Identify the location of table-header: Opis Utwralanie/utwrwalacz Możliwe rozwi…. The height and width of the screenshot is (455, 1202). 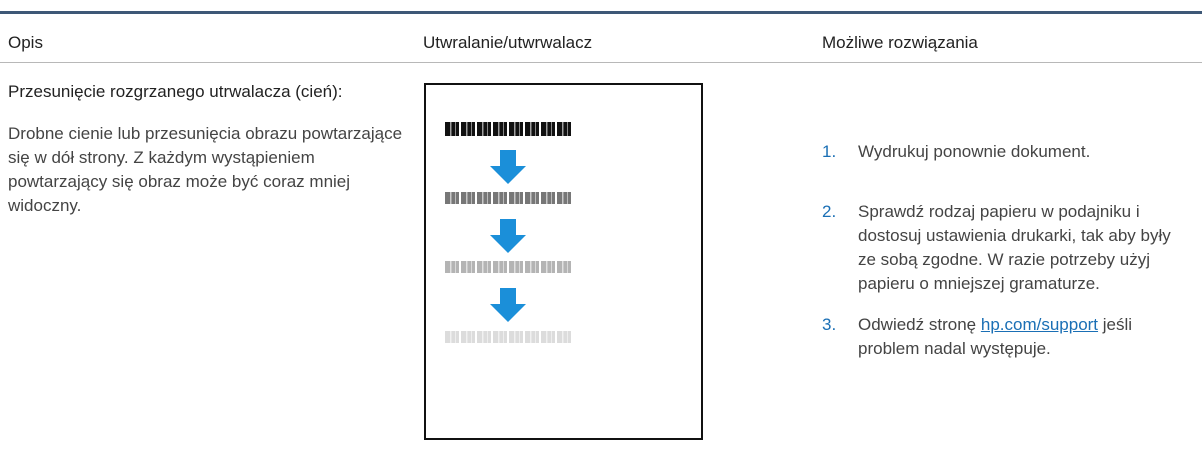
(601, 38).